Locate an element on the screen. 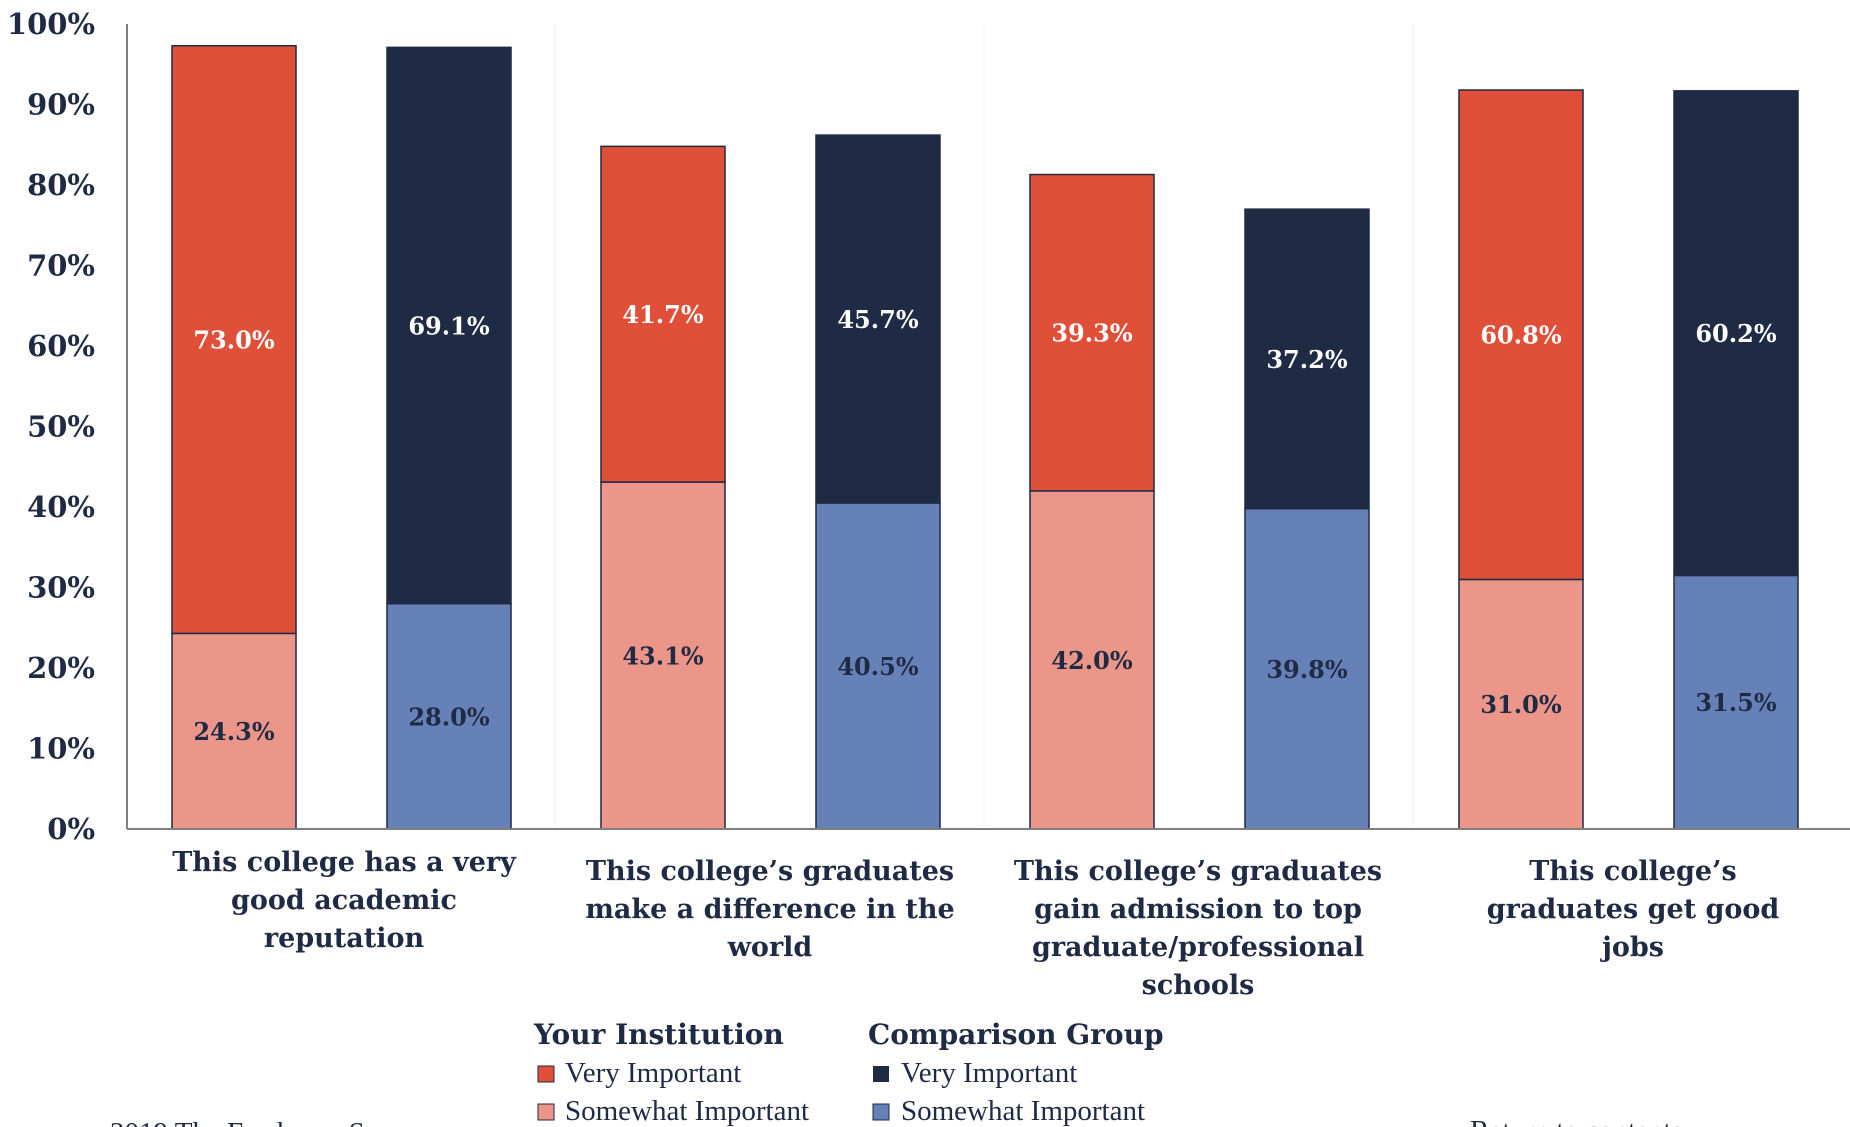 The height and width of the screenshot is (1127, 1850). y-tick-label: 30% is located at coordinates (61, 588).